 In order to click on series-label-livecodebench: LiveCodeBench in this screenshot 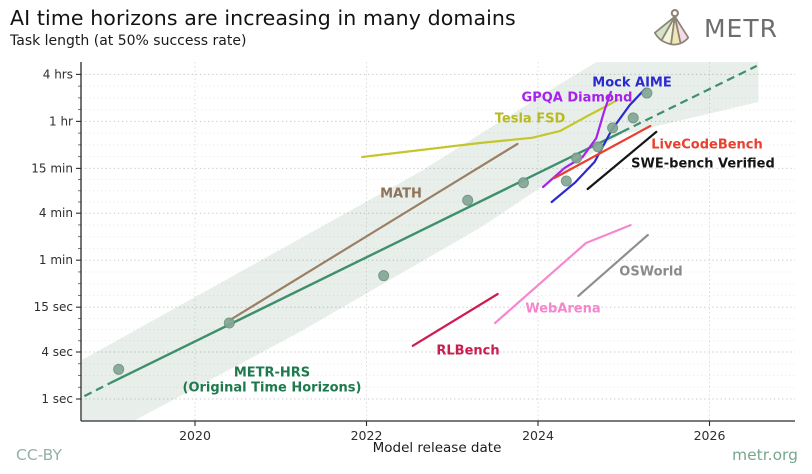, I will do `click(707, 145)`.